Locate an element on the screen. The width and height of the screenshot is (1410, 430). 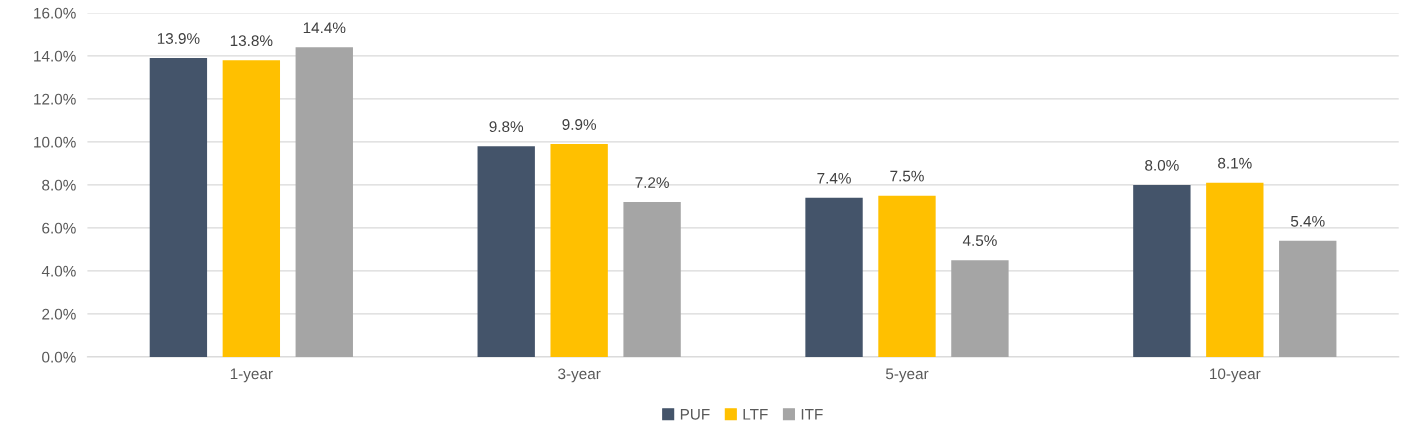
y-tick-label: 0.0% is located at coordinates (59, 357).